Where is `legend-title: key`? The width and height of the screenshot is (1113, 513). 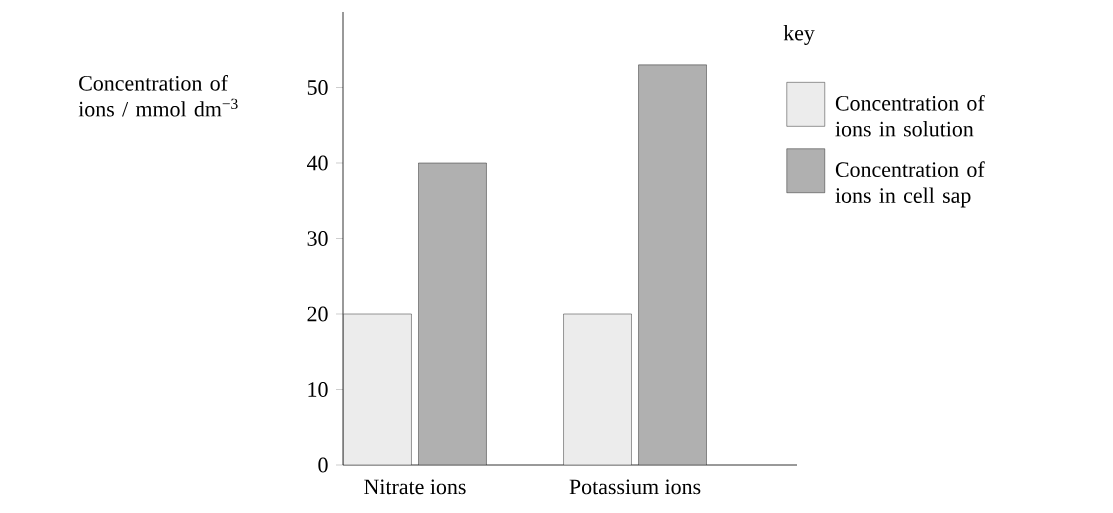 legend-title: key is located at coordinates (799, 35).